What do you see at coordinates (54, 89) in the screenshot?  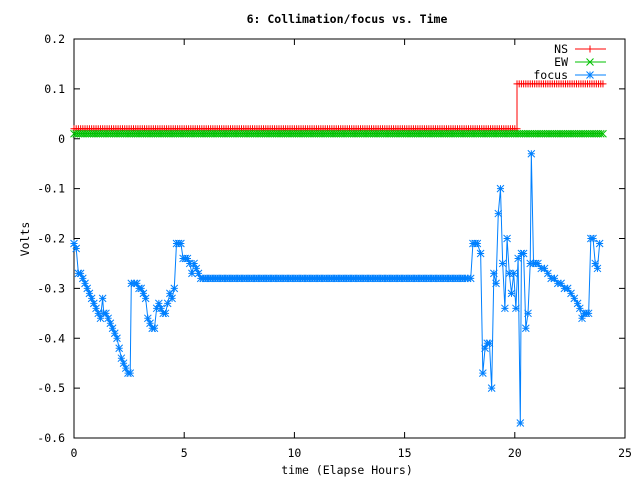 I see `y-tick-label: 0.1` at bounding box center [54, 89].